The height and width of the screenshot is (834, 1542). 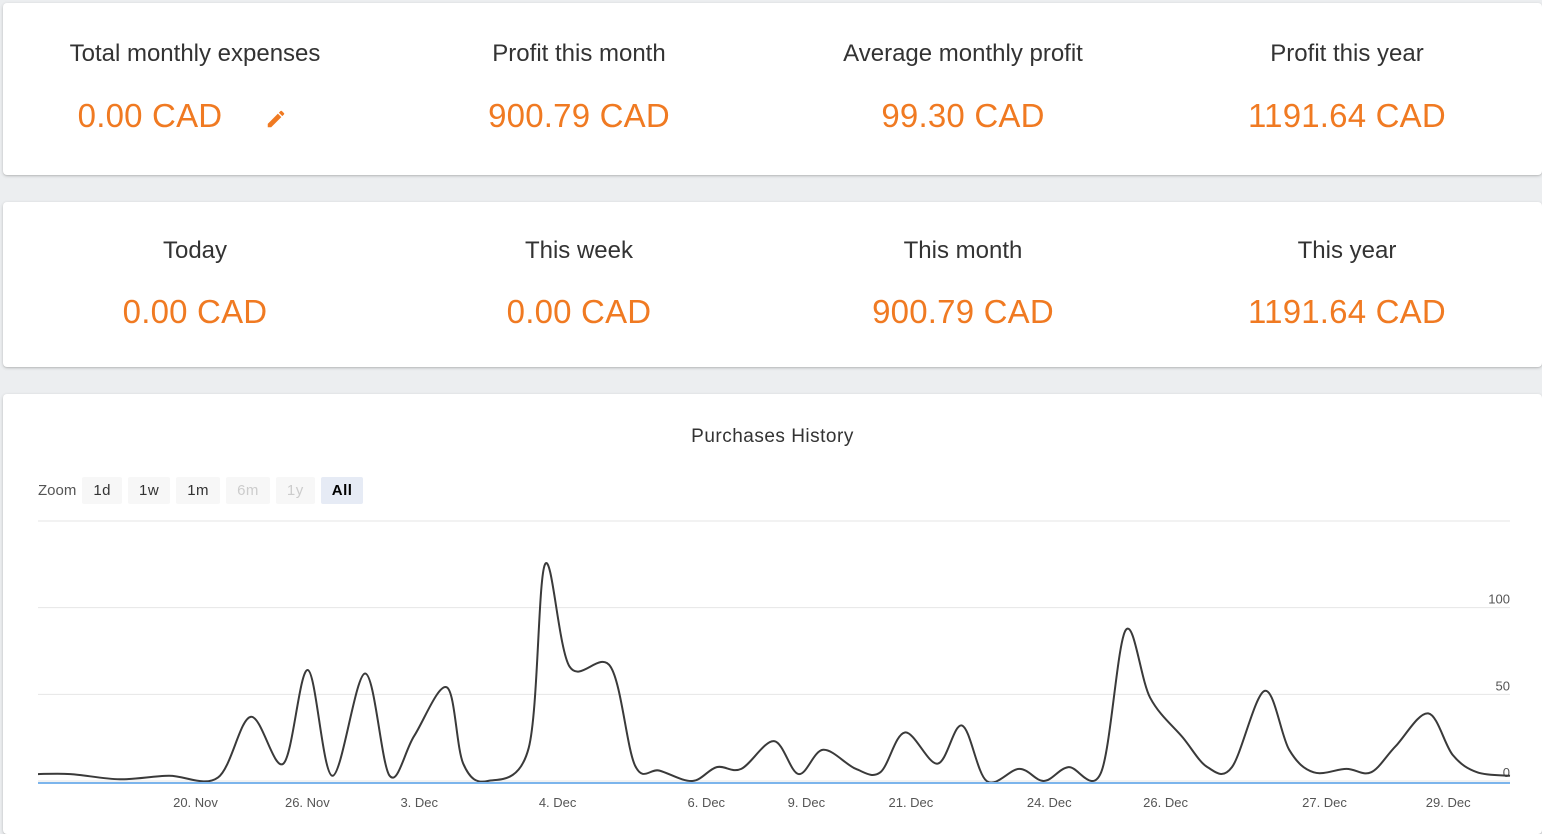 I want to click on stat-label: This year, so click(x=1347, y=250).